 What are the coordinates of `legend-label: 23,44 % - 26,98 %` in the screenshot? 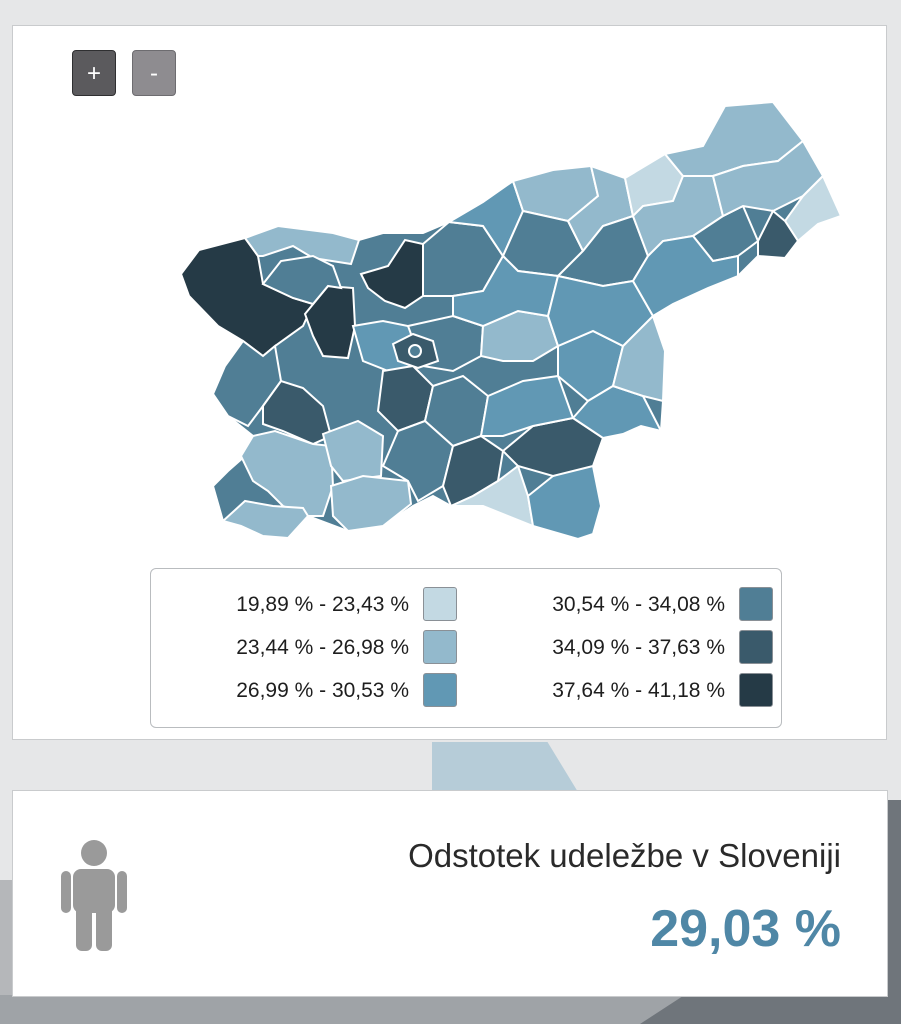 It's located at (322, 647).